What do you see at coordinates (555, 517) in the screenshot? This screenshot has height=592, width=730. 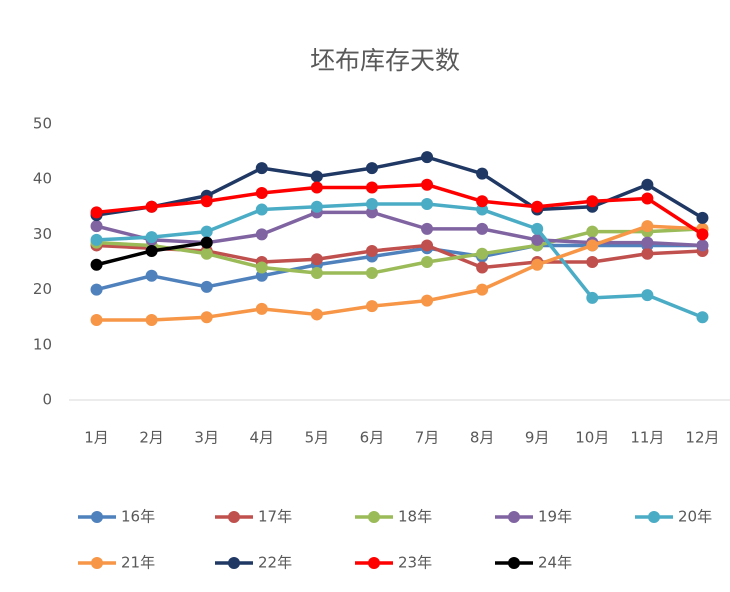 I see `legend-label: 19年` at bounding box center [555, 517].